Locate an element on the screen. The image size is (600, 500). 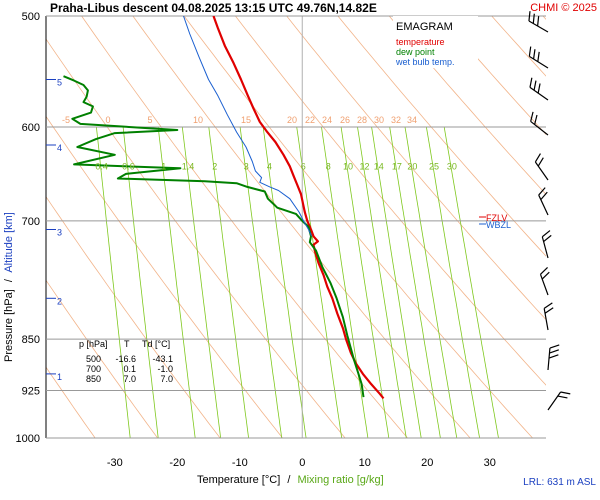
isotherm-label: 34 is located at coordinates (412, 120).